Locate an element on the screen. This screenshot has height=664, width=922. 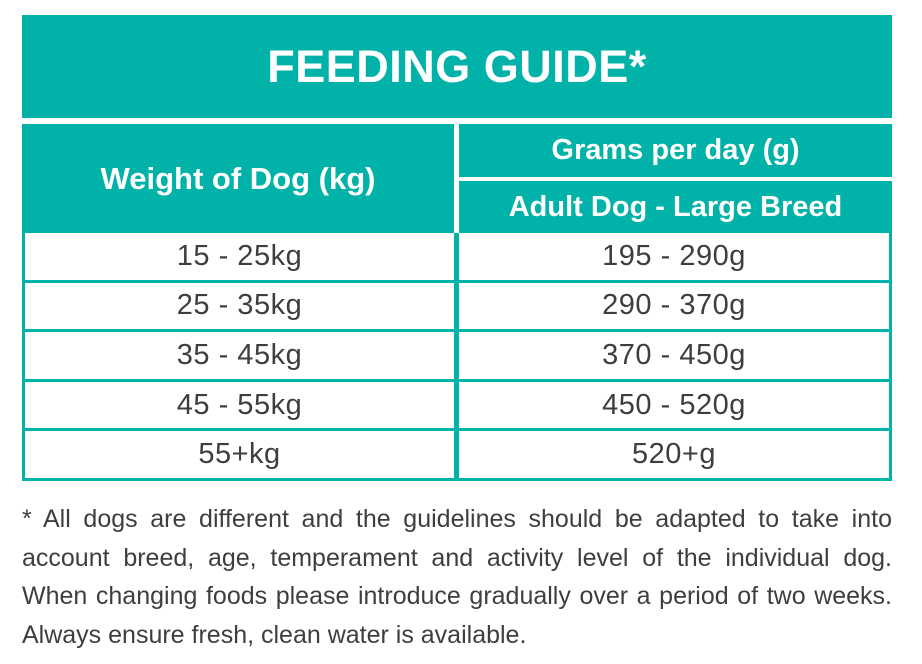
title-banner: FEEDING GUIDE* is located at coordinates (457, 66).